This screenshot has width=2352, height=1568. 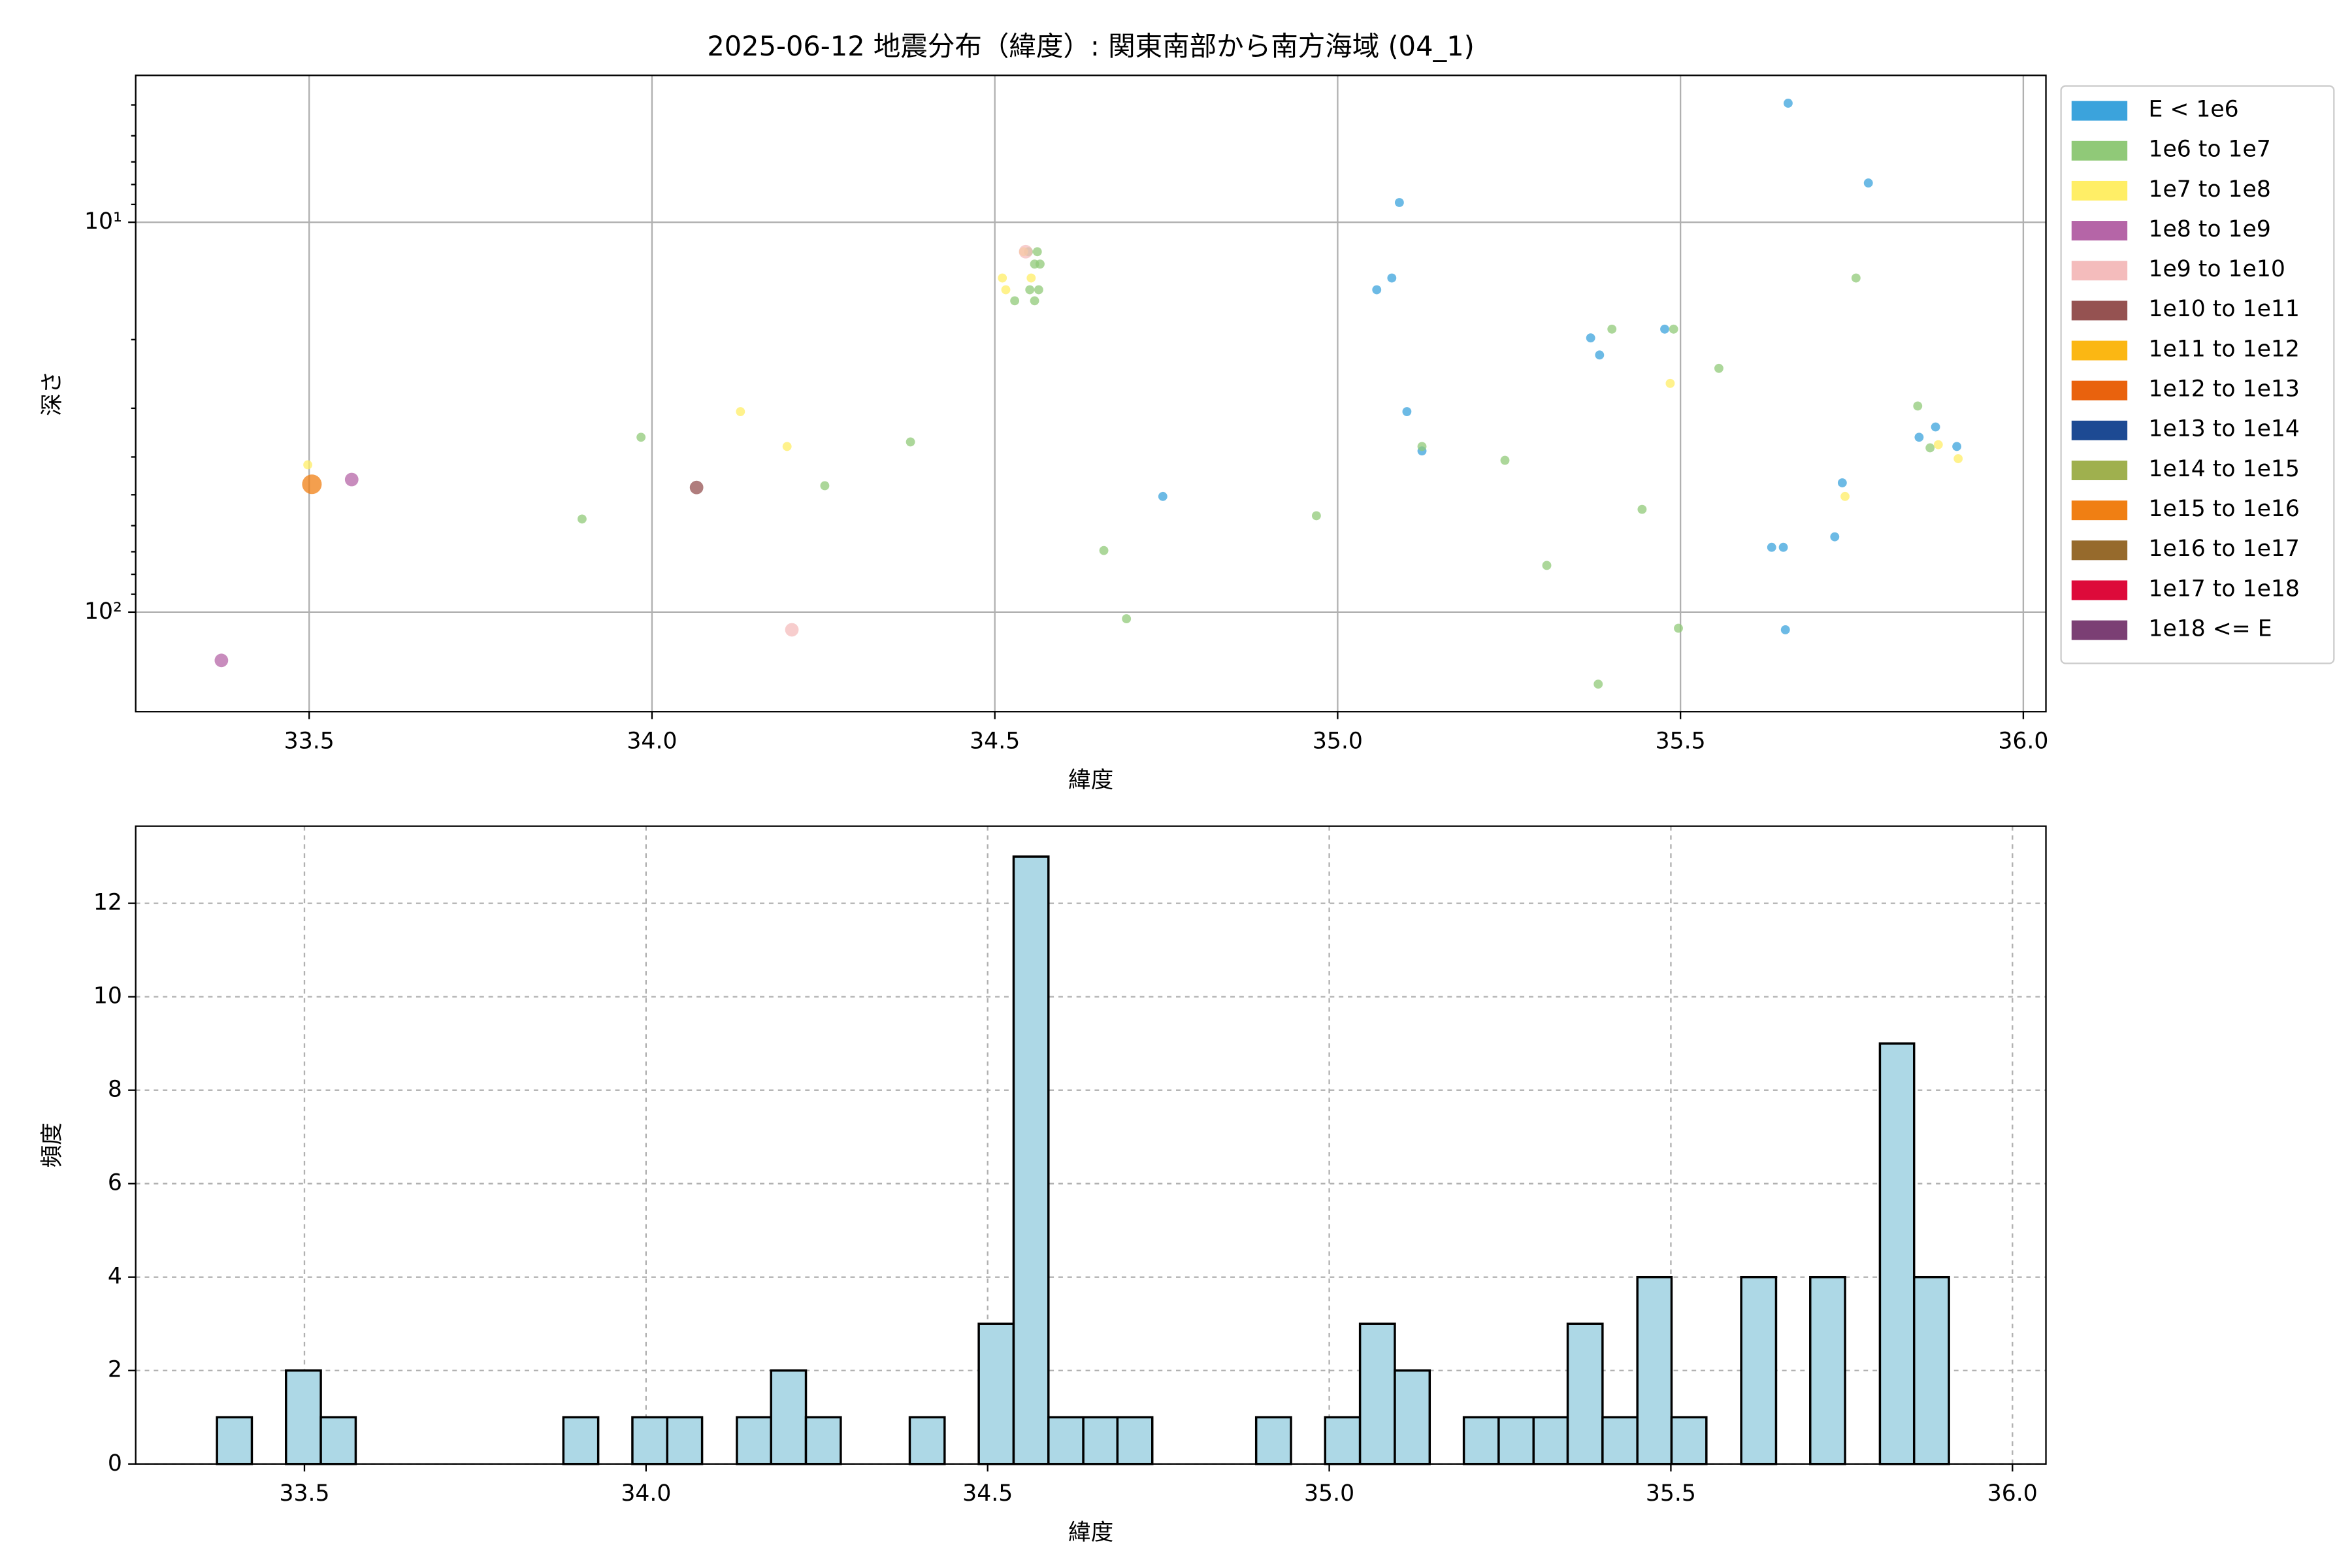 I want to click on y-tick-label: 8, so click(x=115, y=1090).